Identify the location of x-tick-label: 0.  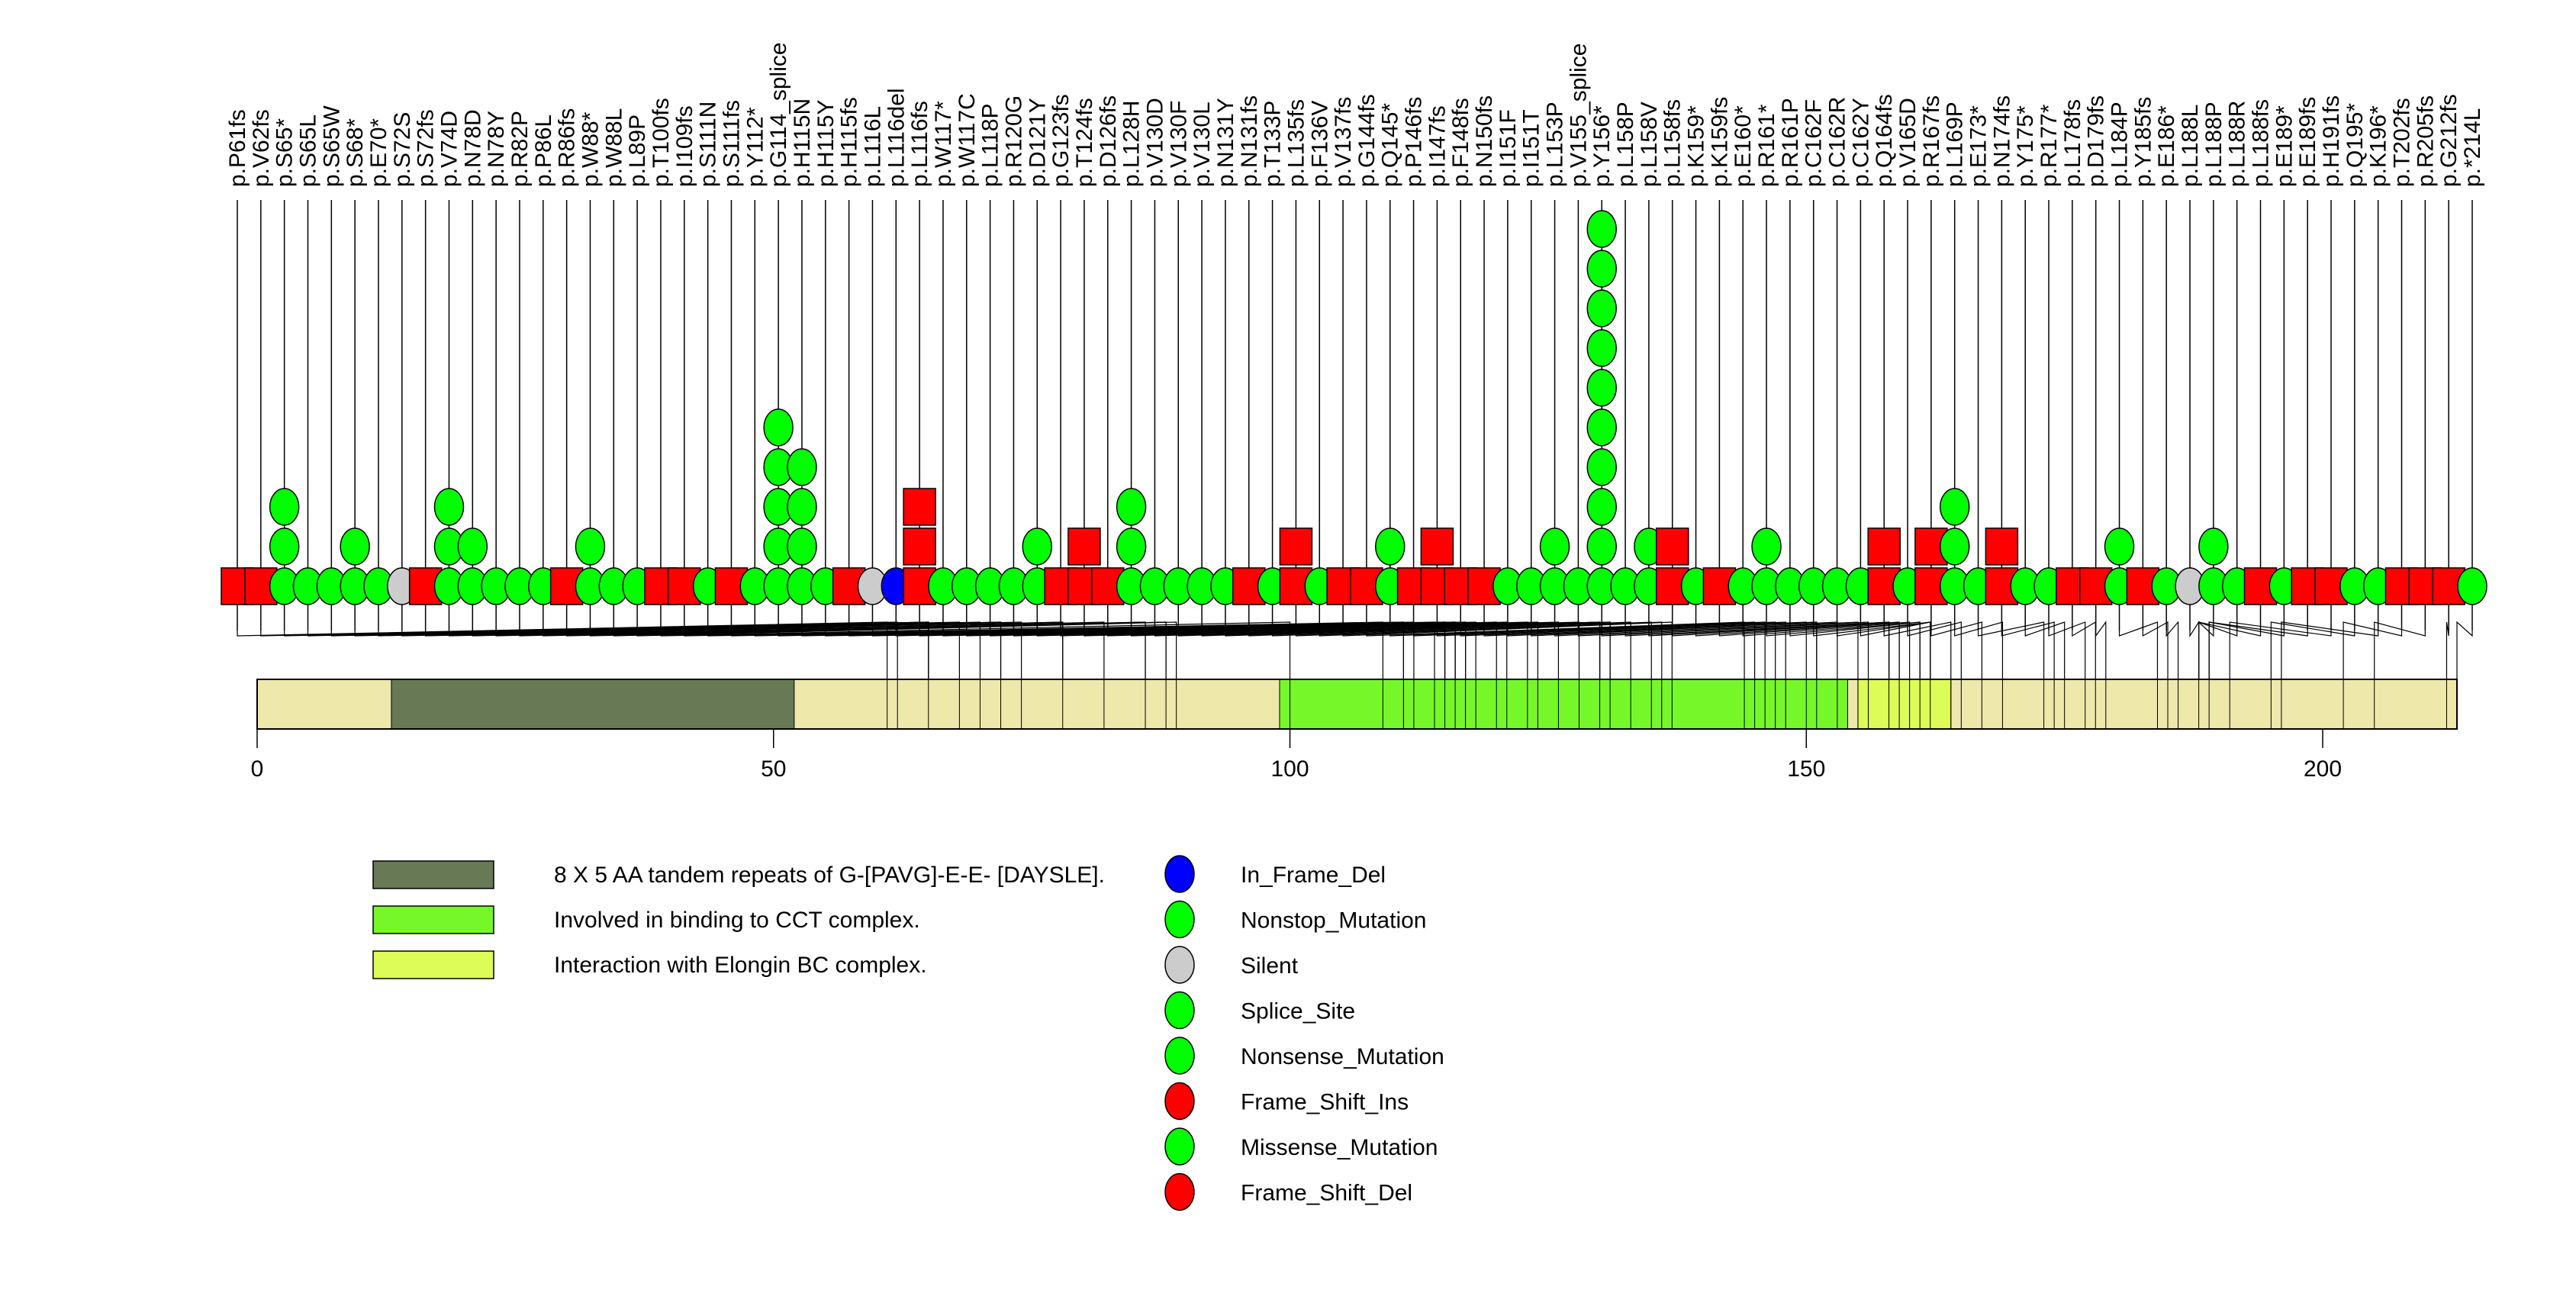
(257, 769).